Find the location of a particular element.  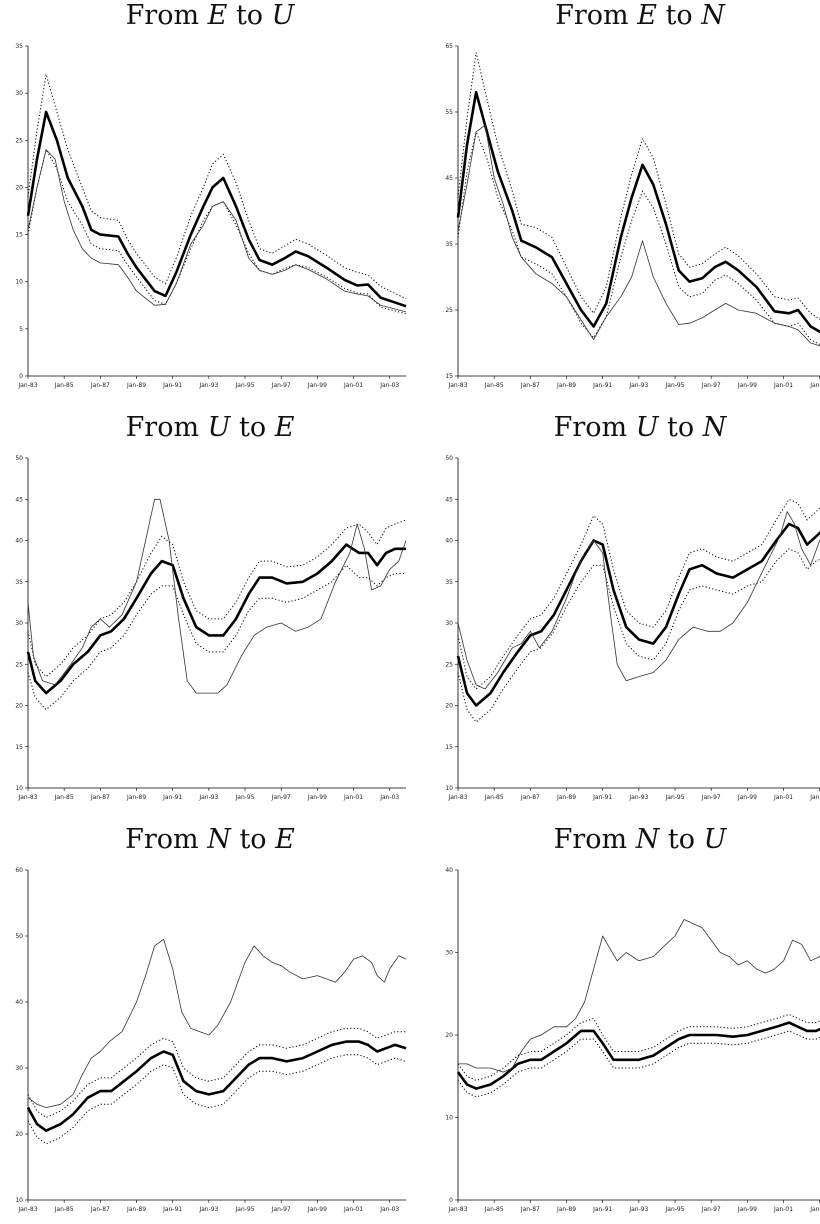

y-tick-label: 60 is located at coordinates (19, 870).